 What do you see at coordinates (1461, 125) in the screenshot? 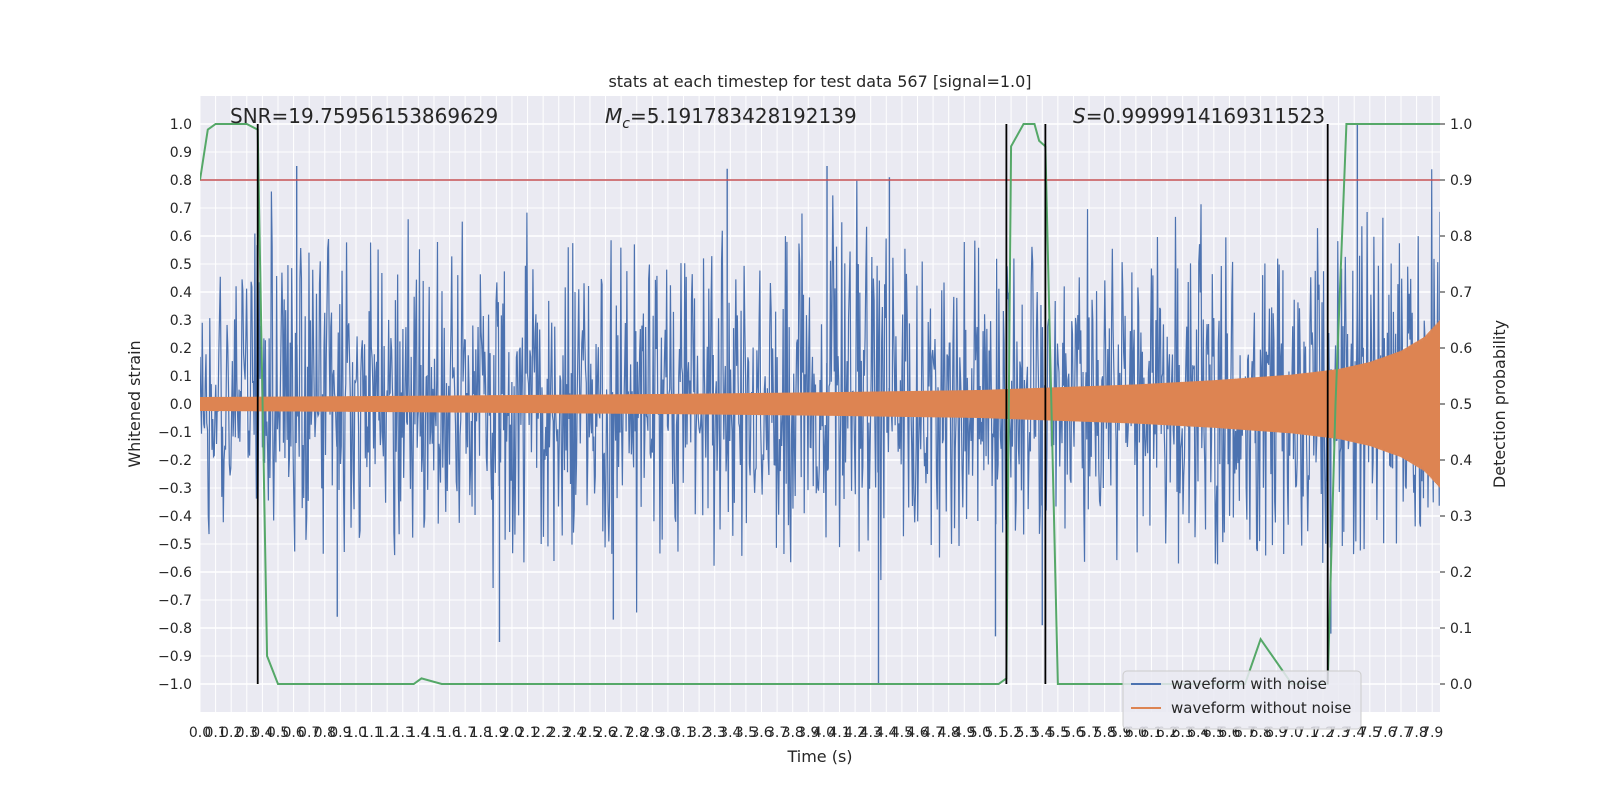
I see `y2-tick-label-10: 1.0` at bounding box center [1461, 125].